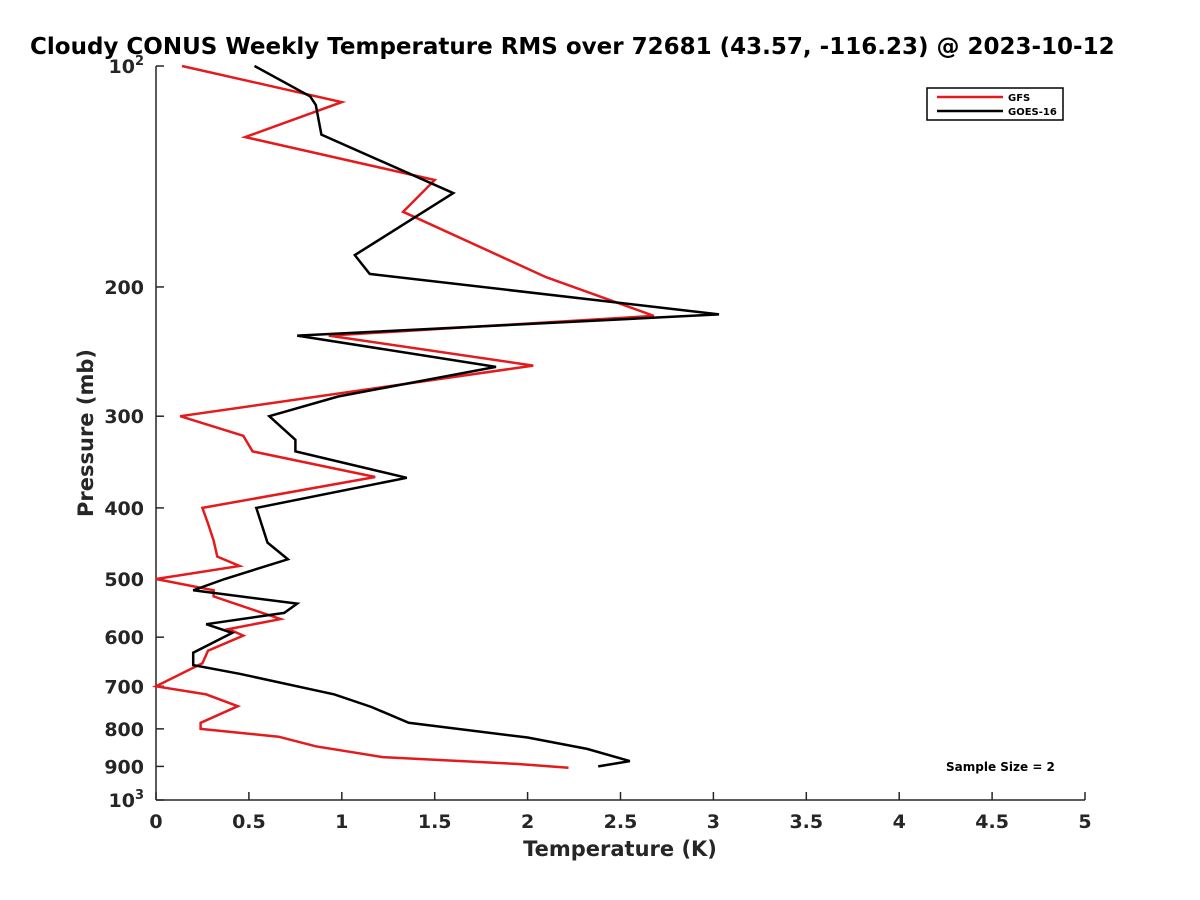  Describe the element at coordinates (806, 822) in the screenshot. I see `x-tick-label: 3.5` at that location.